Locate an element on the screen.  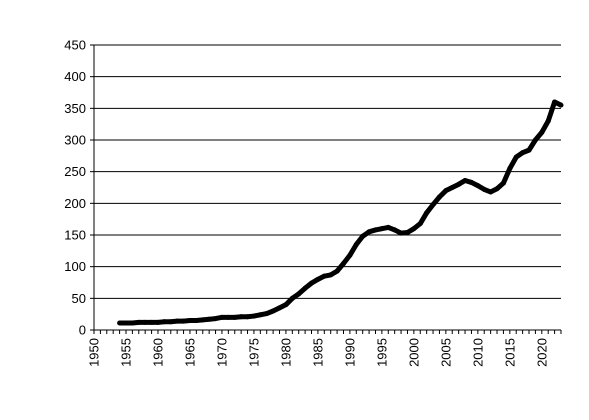
x-tick-label: 1995 is located at coordinates (381, 352).